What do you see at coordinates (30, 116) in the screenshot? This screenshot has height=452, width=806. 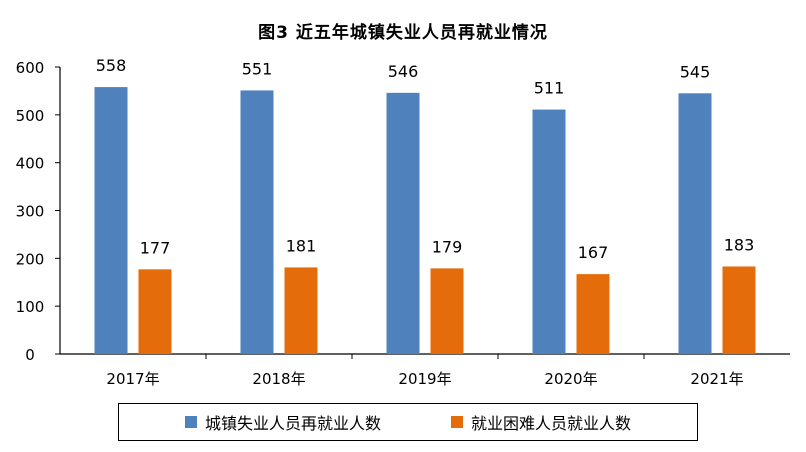 I see `y-tick-label: 500` at bounding box center [30, 116].